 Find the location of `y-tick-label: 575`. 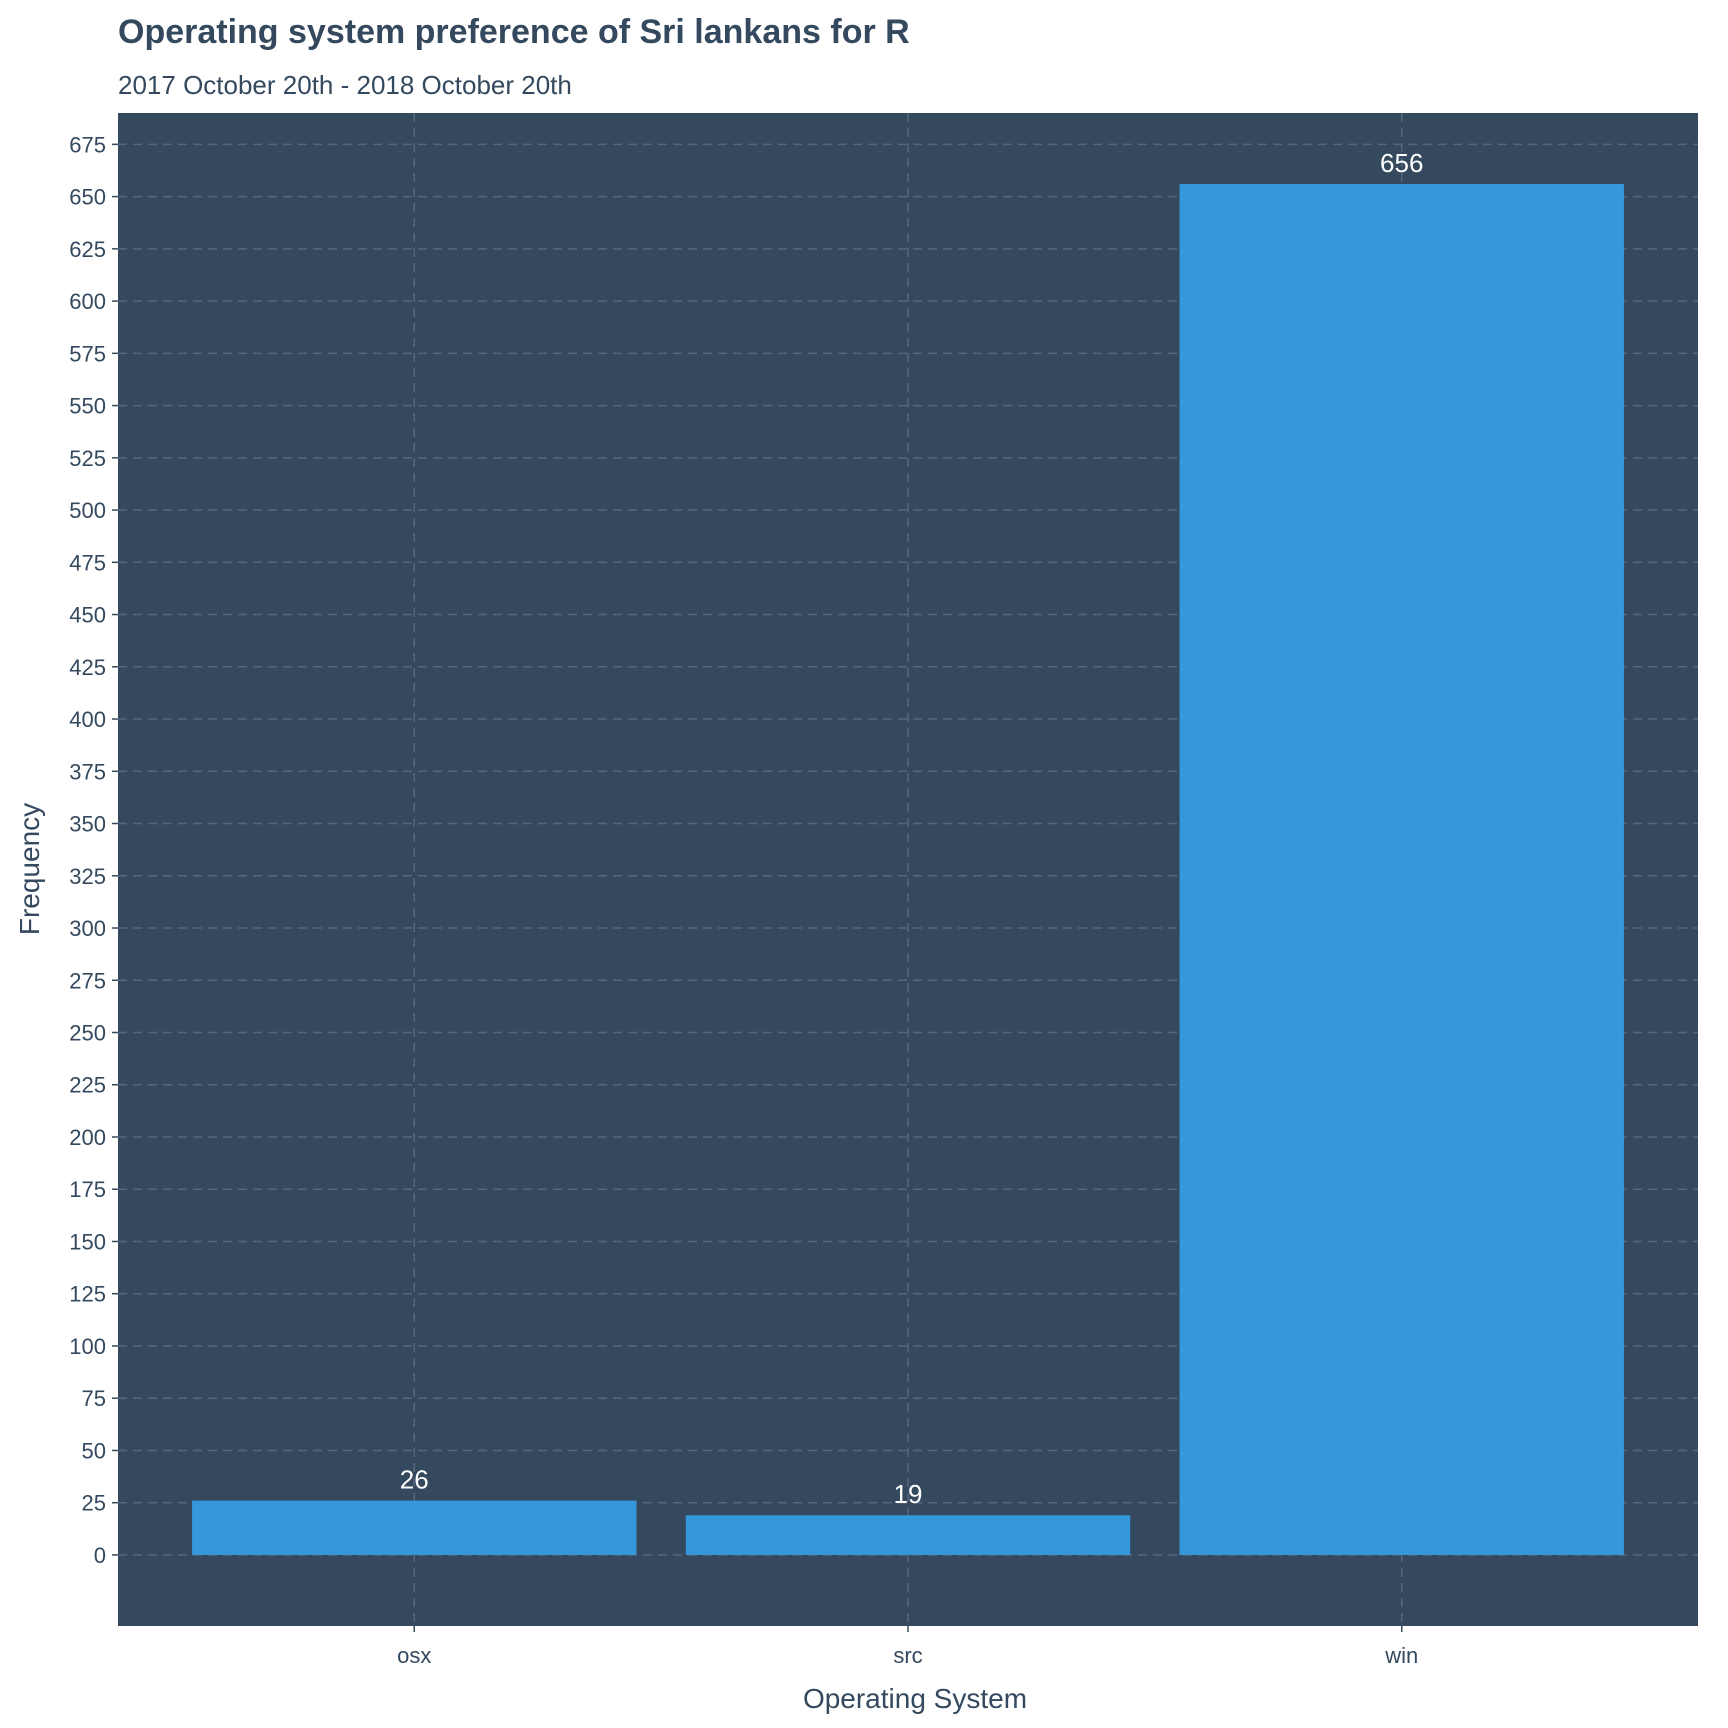

y-tick-label: 575 is located at coordinates (87, 353).